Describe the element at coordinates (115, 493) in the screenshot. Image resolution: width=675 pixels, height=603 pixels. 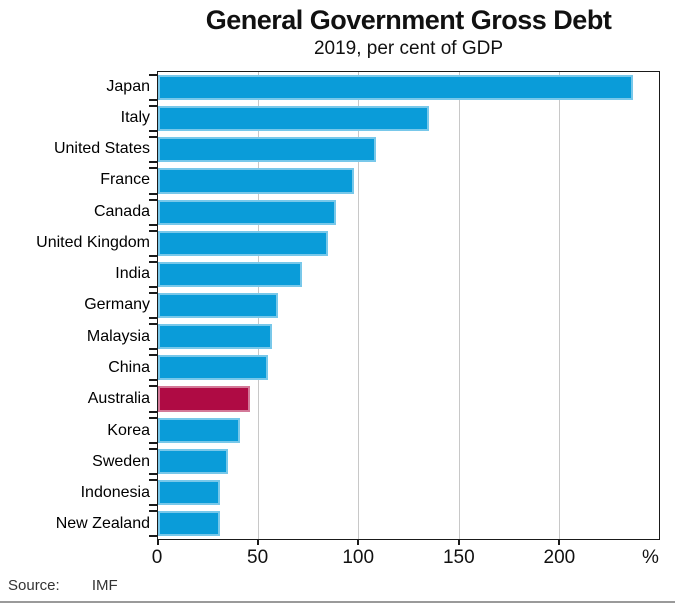
I see `category-label-indonesia: Indonesia` at that location.